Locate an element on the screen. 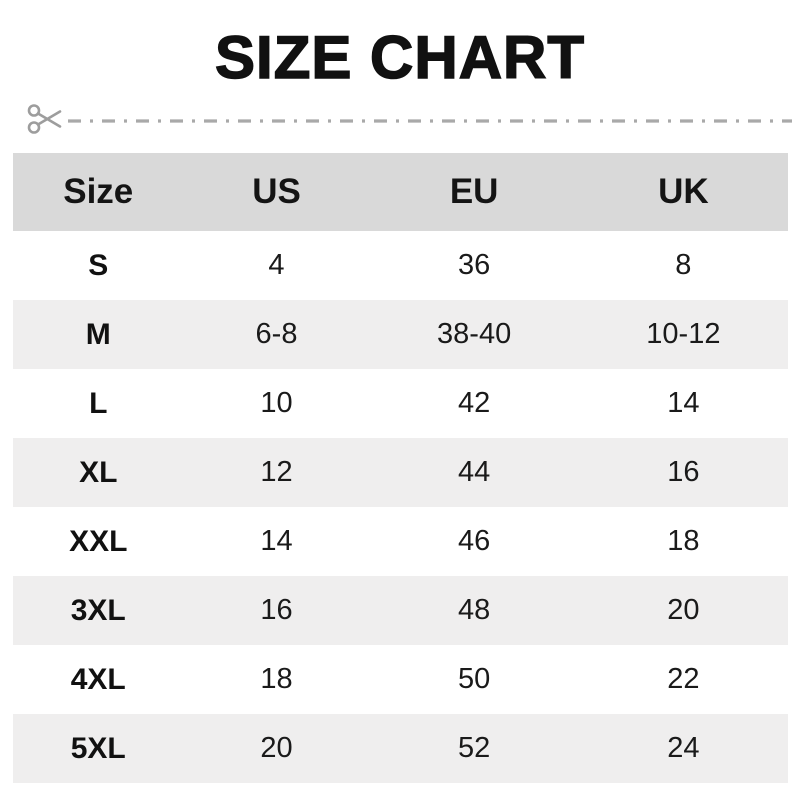 The width and height of the screenshot is (800, 800). size-cell: XL is located at coordinates (98, 472).